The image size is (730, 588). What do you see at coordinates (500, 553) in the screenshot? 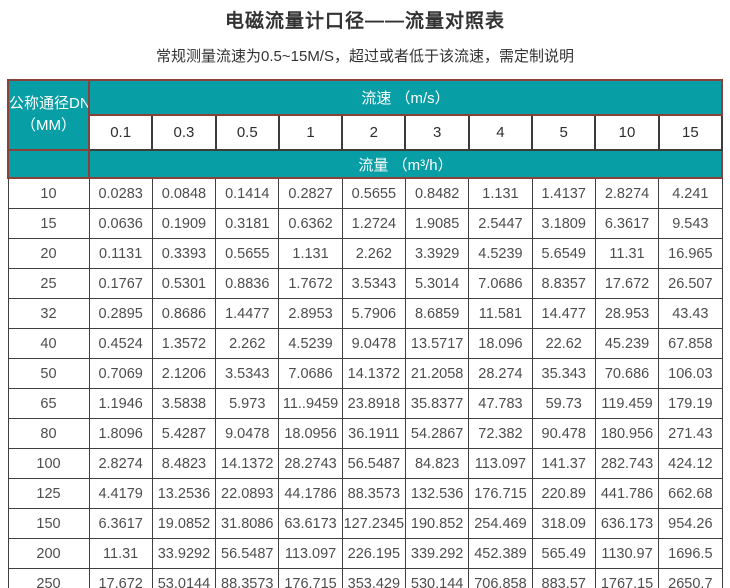
I see `flow-value-cell: 452.389` at bounding box center [500, 553].